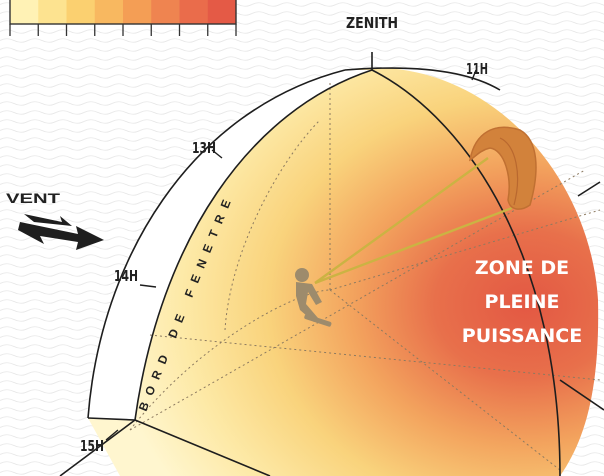  Describe the element at coordinates (477, 69) in the screenshot. I see `hour-label-11h: 11H` at that location.